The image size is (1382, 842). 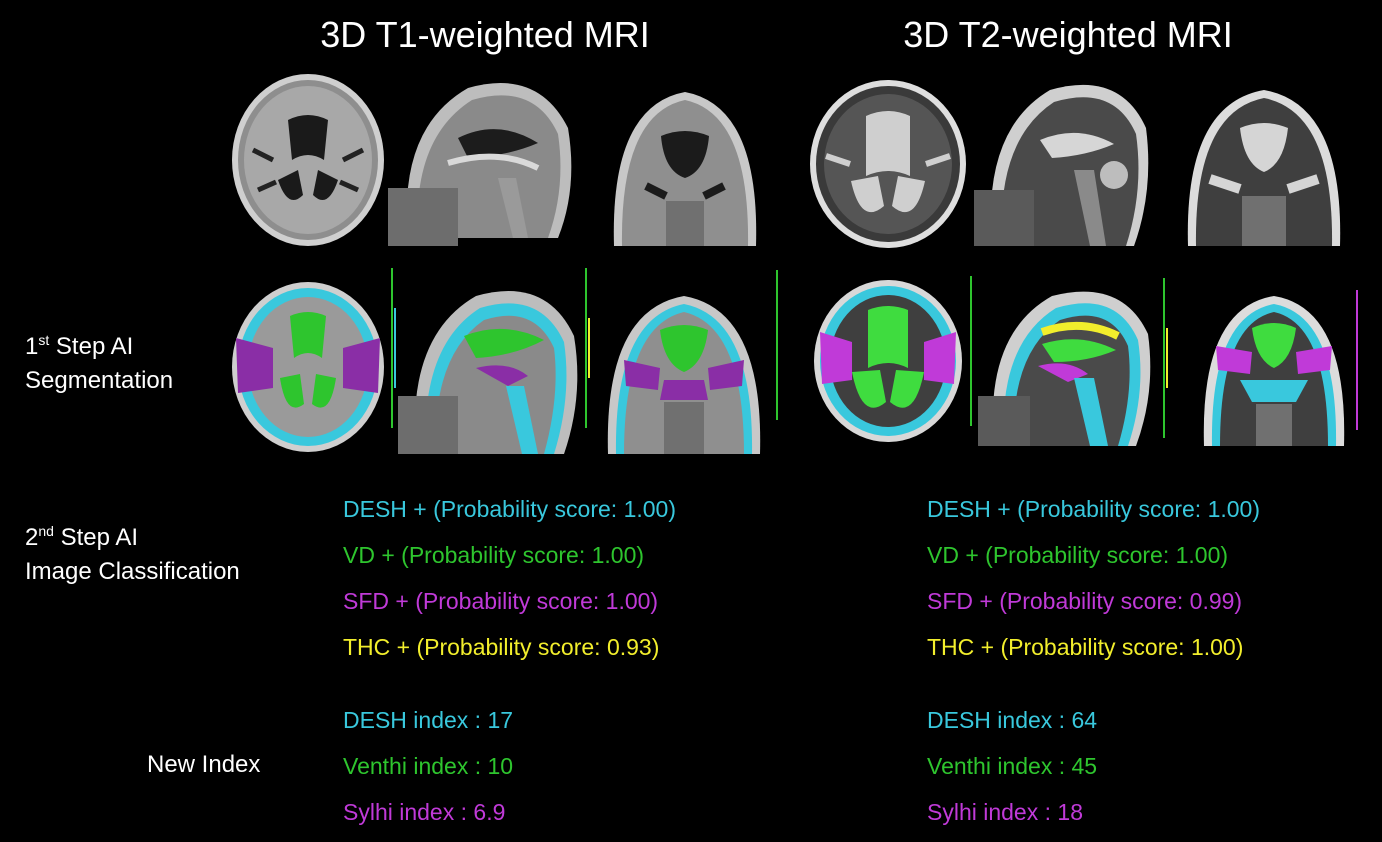 I want to click on t2-coronal-image, so click(x=1264, y=165).